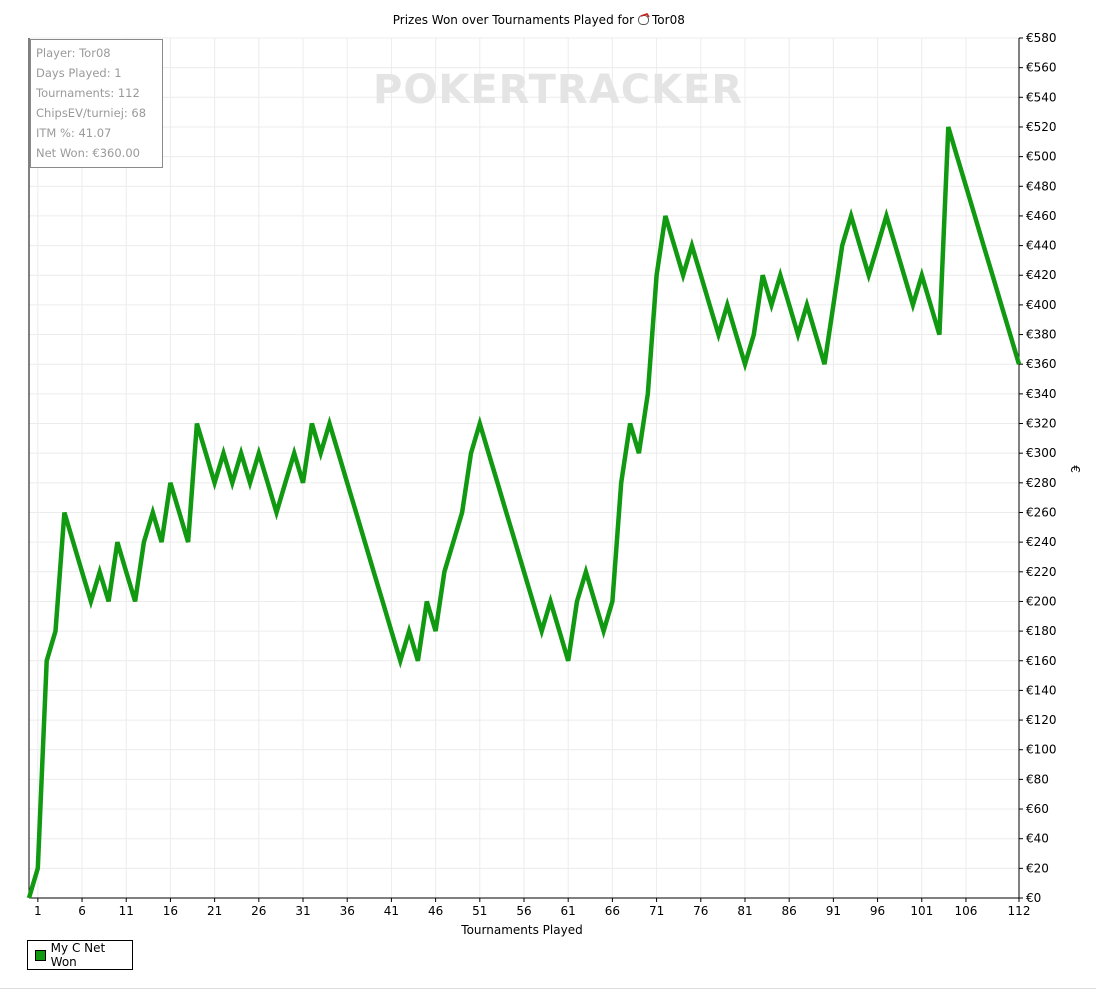 The height and width of the screenshot is (991, 1096). Describe the element at coordinates (668, 20) in the screenshot. I see `chart-title-player: Tor08` at that location.